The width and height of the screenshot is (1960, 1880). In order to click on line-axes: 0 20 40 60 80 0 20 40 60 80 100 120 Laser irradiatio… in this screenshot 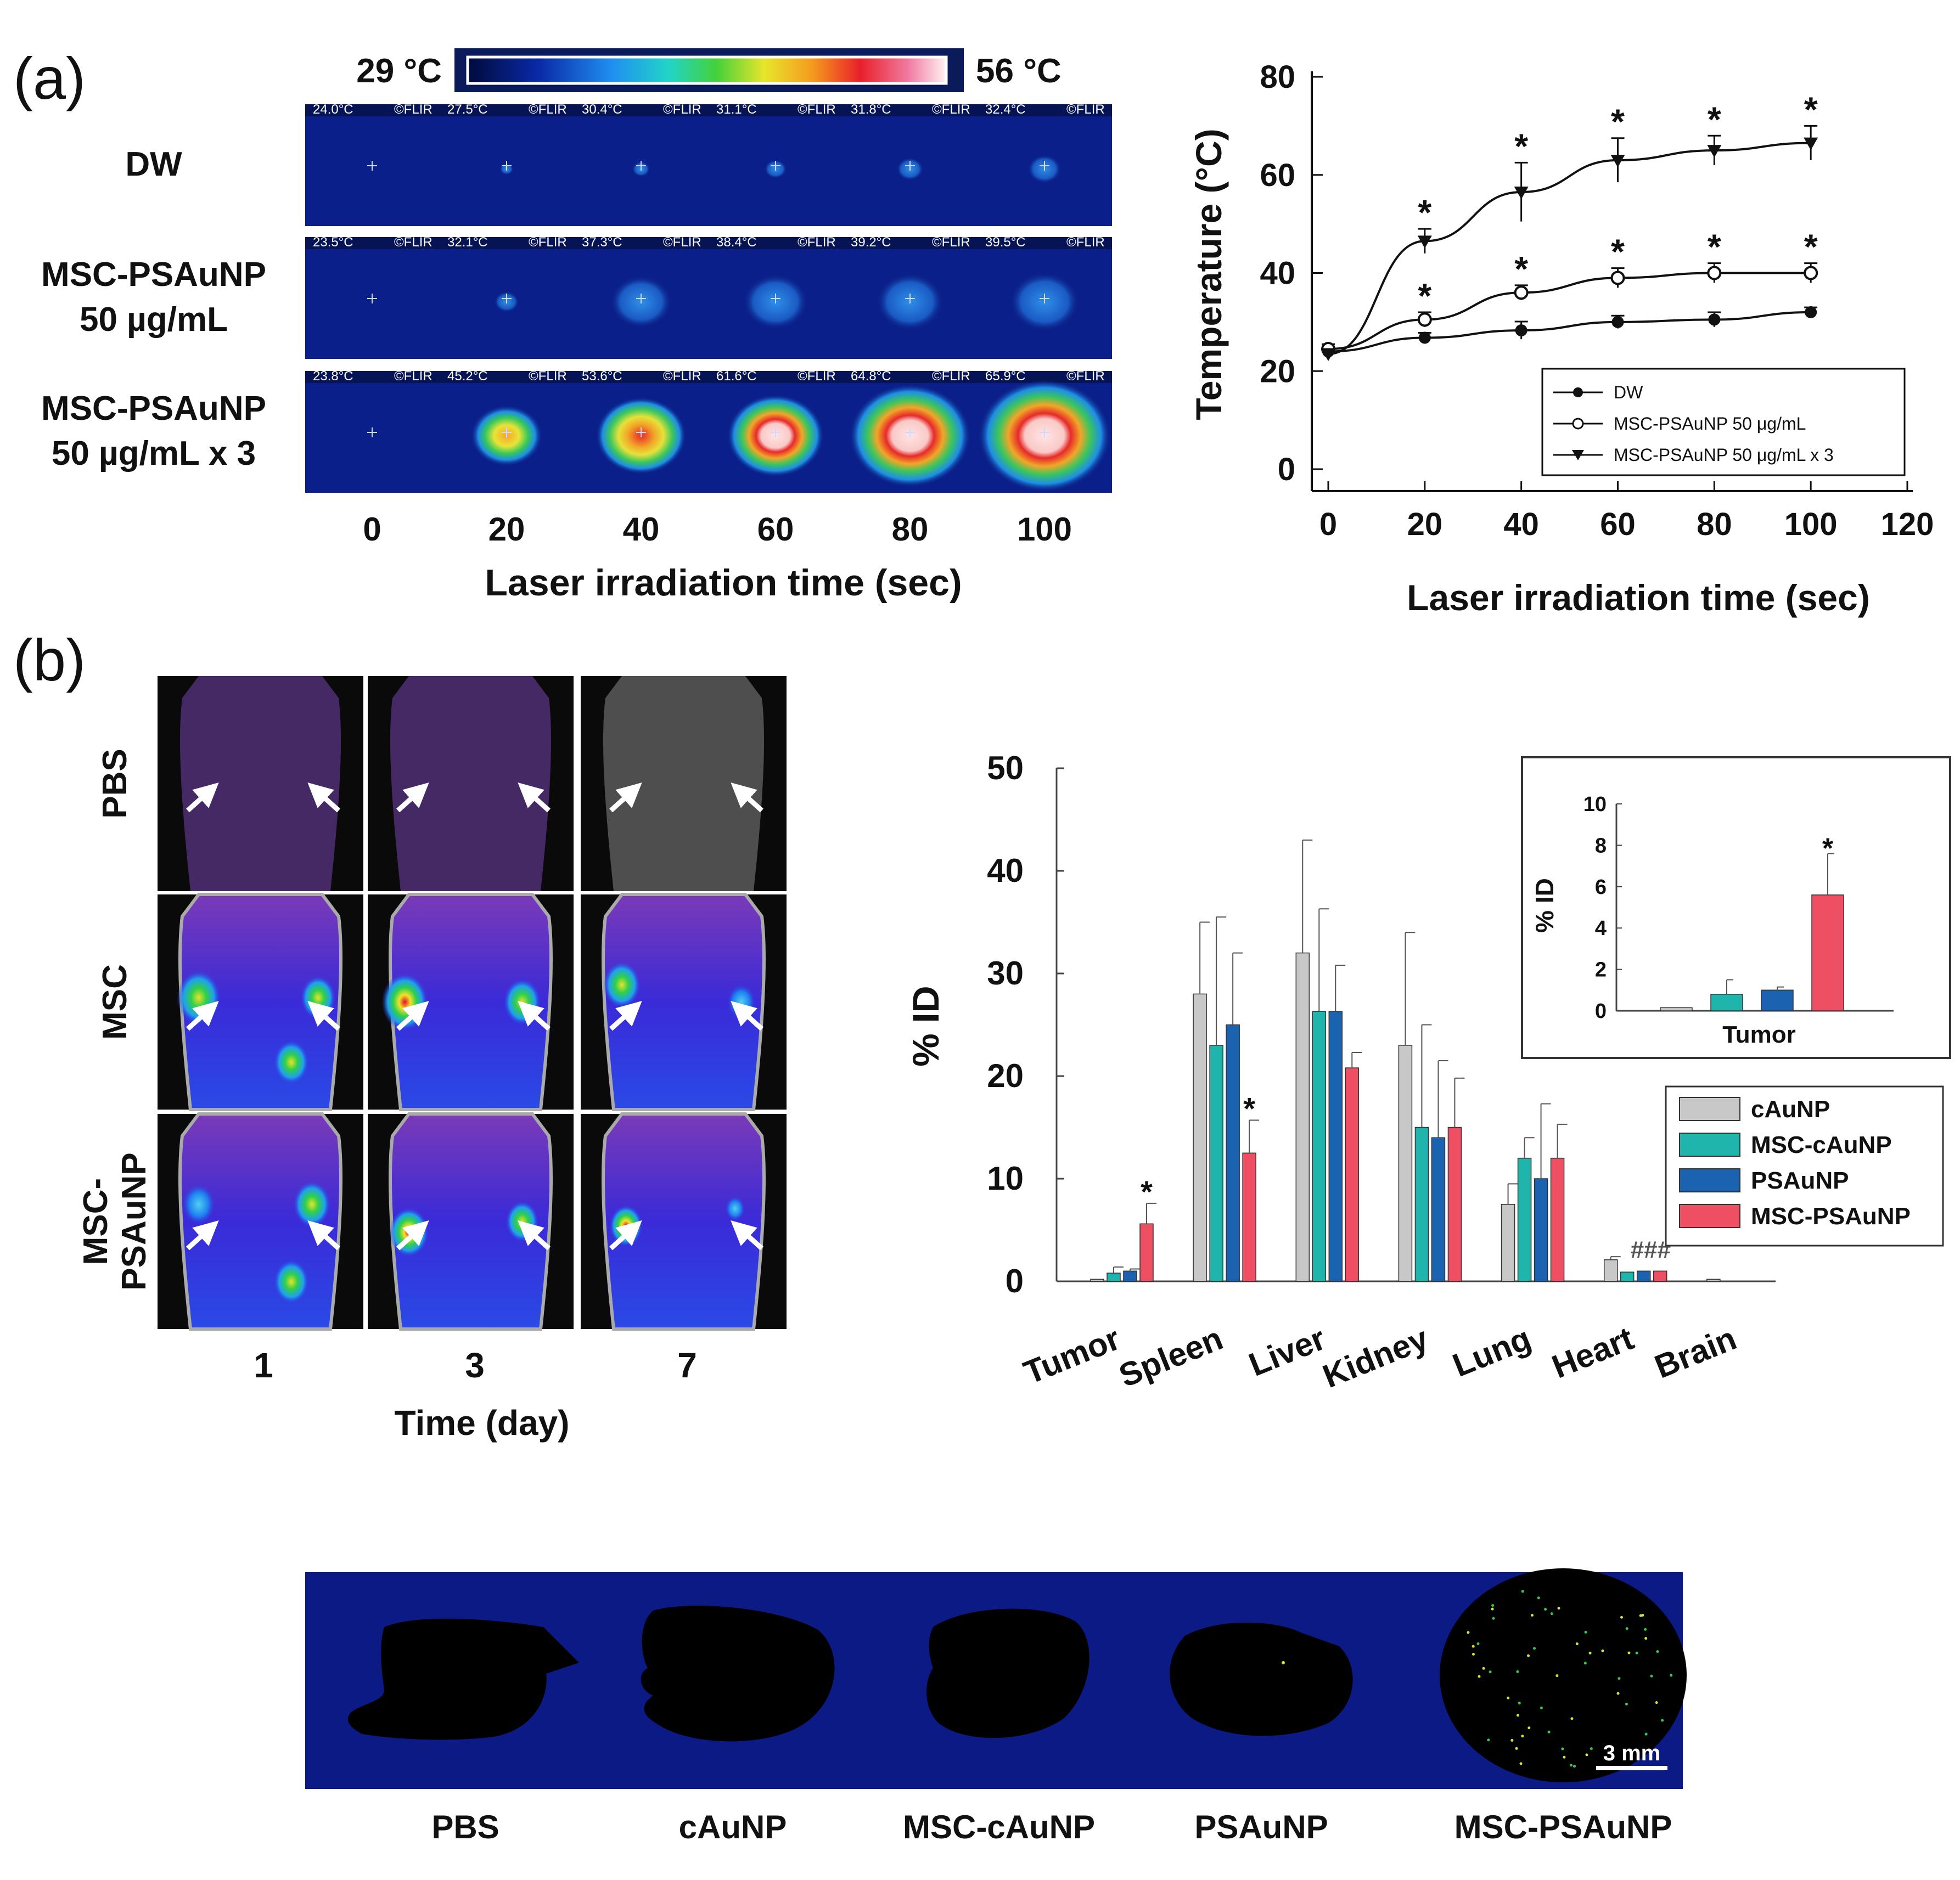, I will do `click(1561, 338)`.